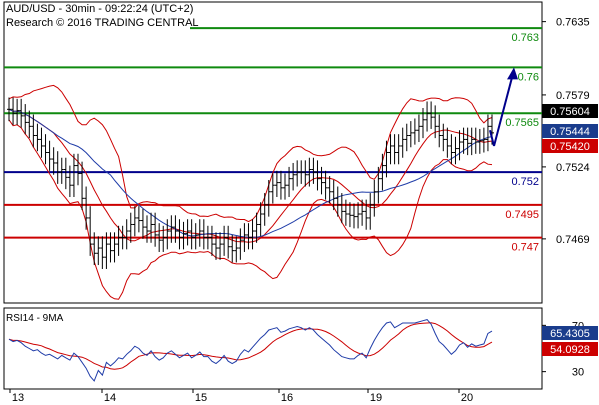  What do you see at coordinates (201, 398) in the screenshot?
I see `x-tick-2: 15` at bounding box center [201, 398].